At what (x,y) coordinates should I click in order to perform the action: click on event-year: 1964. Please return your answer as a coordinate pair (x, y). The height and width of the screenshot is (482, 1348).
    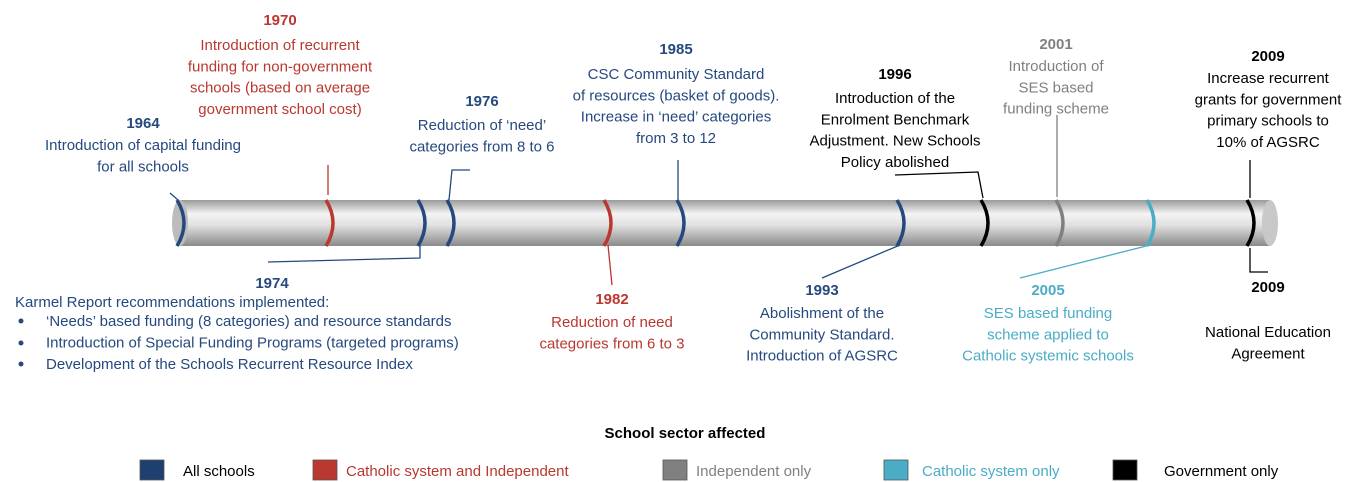
    Looking at the image, I should click on (143, 123).